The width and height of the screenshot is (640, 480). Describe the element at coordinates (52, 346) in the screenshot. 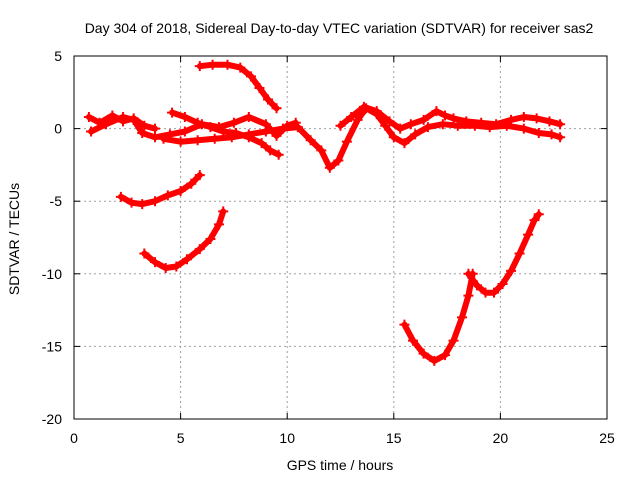

I see `y-tick-label: -15` at that location.